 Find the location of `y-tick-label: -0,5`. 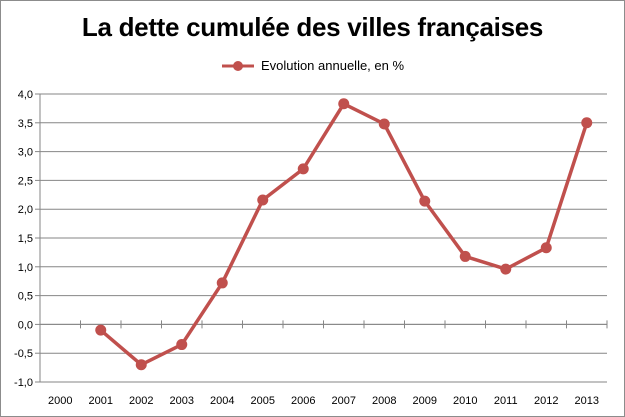

y-tick-label: -0,5 is located at coordinates (23, 354).